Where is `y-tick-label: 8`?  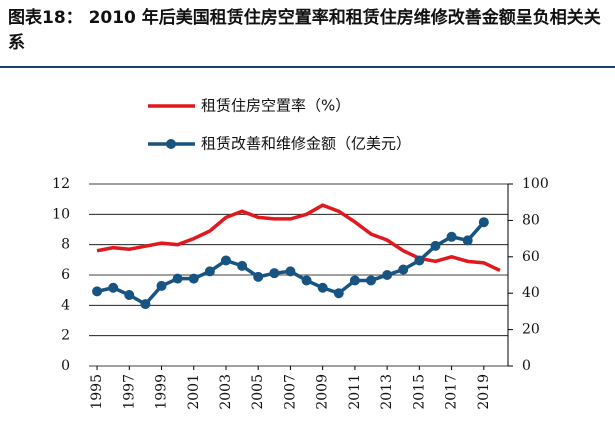 y-tick-label: 8 is located at coordinates (65, 245).